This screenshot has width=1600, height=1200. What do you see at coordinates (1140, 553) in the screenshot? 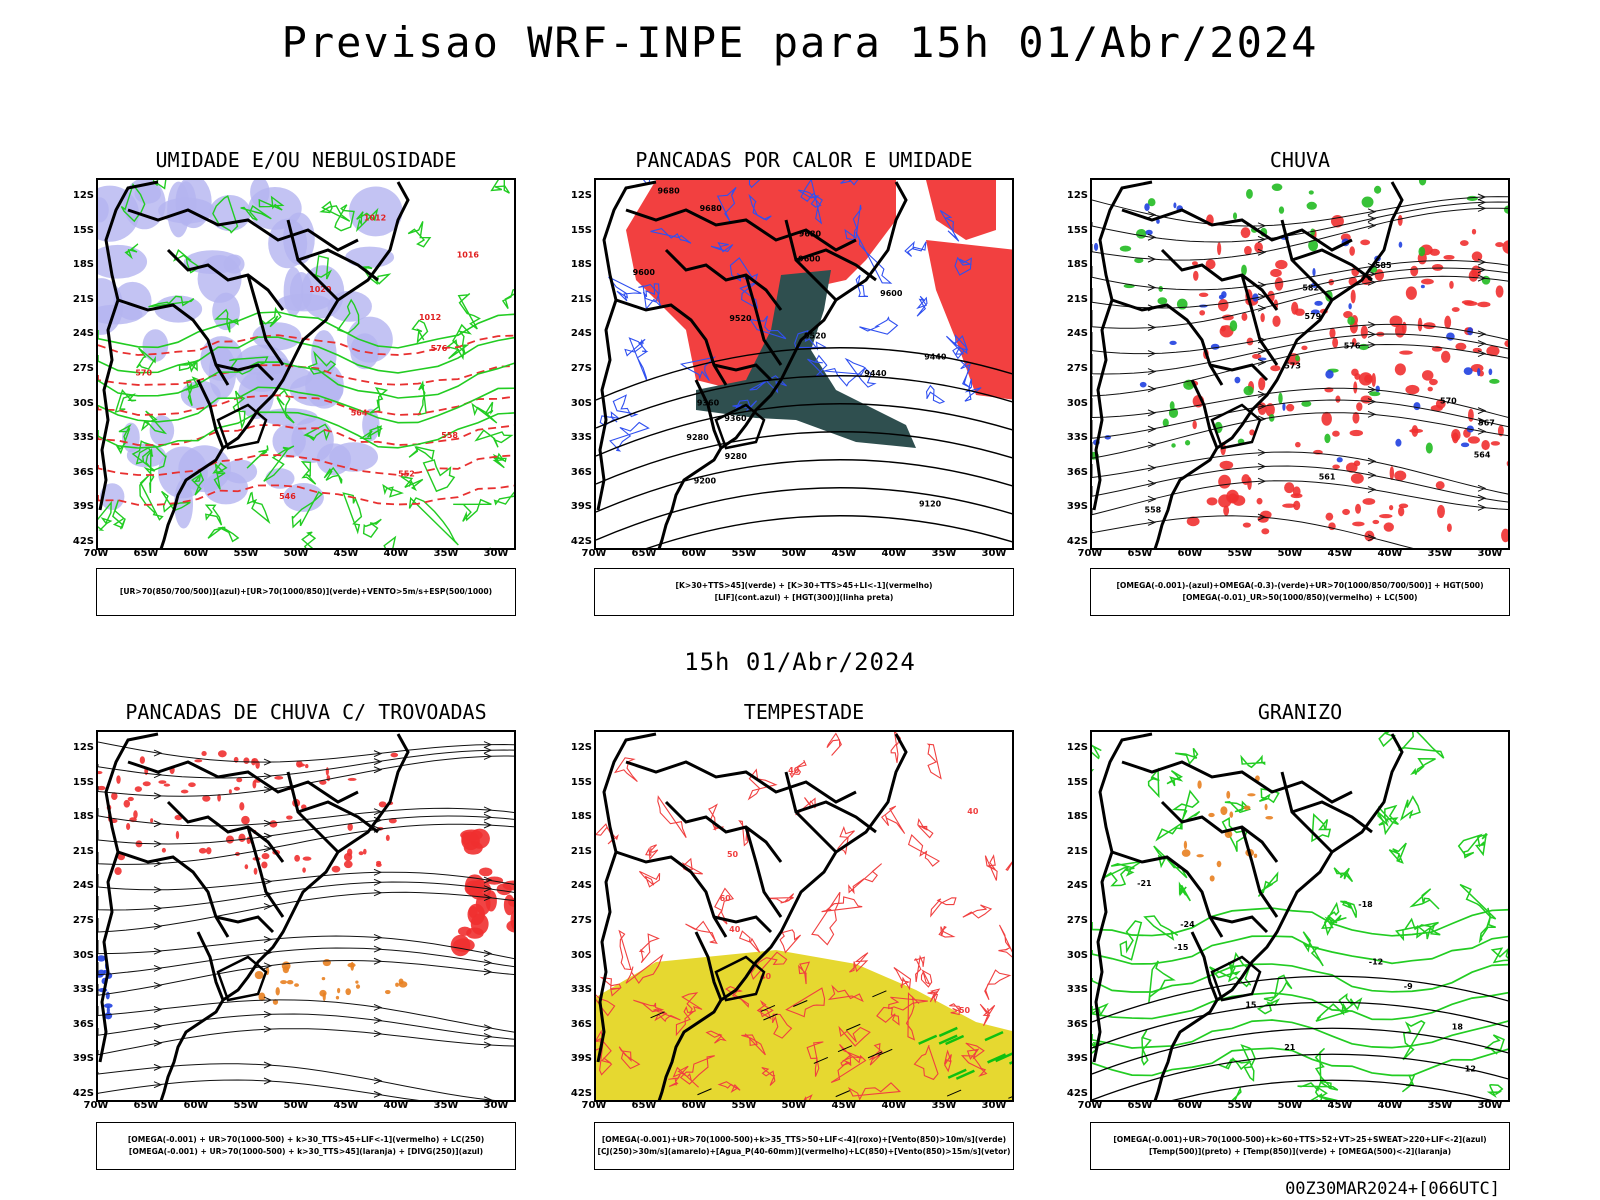
I see `lon-tick-label: 65W` at bounding box center [1140, 553].